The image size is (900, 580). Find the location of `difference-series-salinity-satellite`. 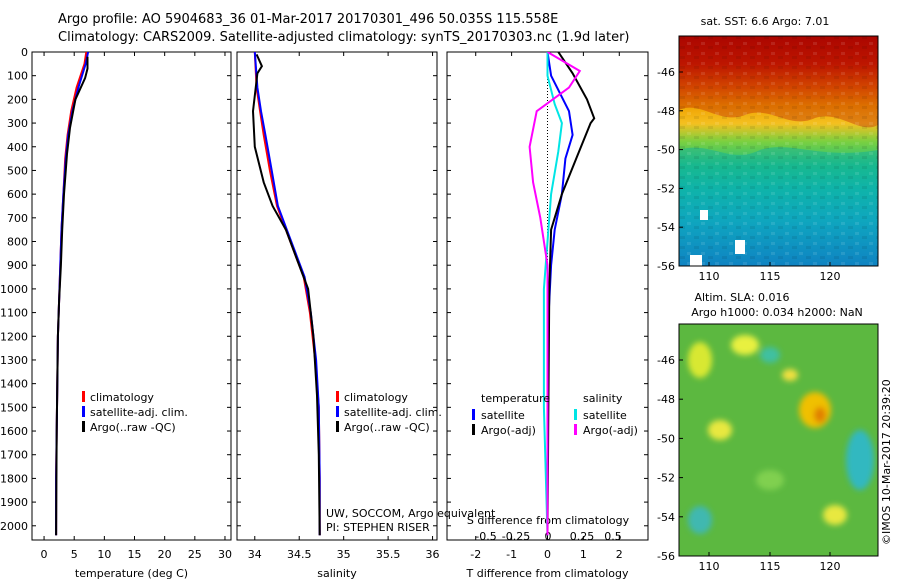

difference-series-salinity-satellite is located at coordinates (552, 294).